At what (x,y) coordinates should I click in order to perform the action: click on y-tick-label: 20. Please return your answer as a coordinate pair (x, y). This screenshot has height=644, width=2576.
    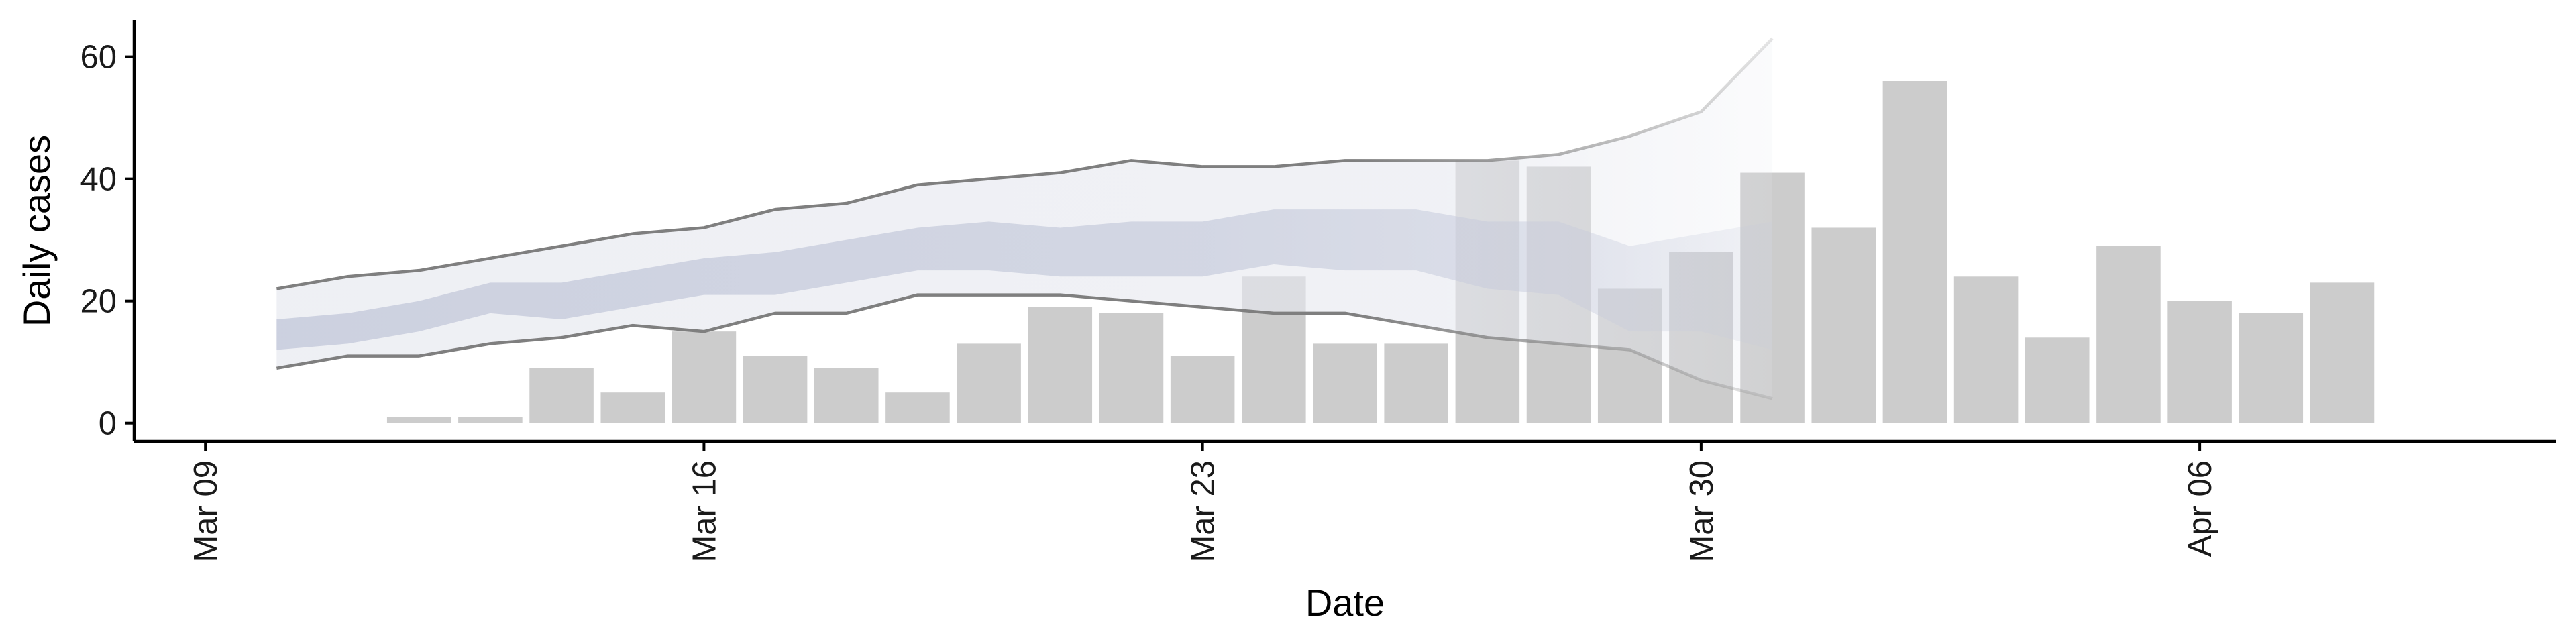
    Looking at the image, I should click on (98, 302).